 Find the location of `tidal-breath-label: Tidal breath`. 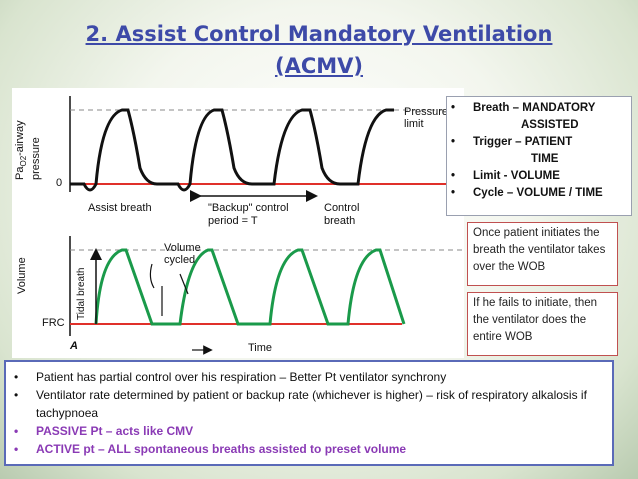

tidal-breath-label: Tidal breath is located at coordinates (81, 293).